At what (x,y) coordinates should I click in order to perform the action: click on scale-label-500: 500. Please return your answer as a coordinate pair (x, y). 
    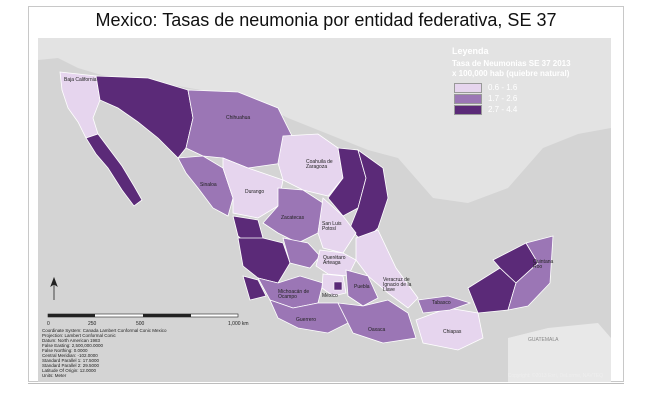
    Looking at the image, I should click on (140, 324).